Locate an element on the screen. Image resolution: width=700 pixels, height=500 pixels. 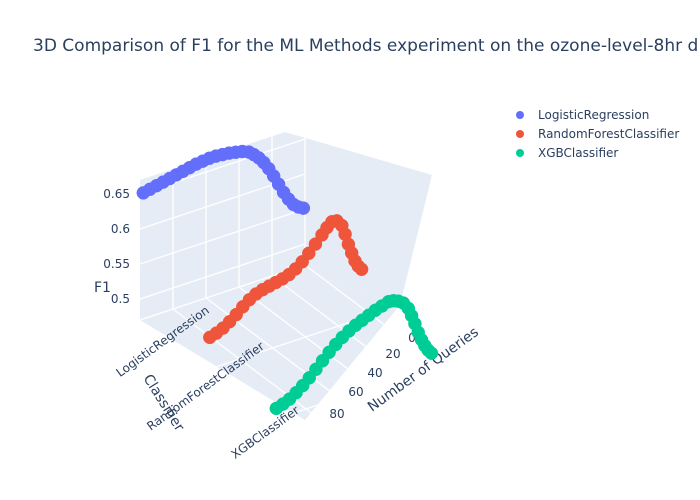
right-wall-pane is located at coordinates (358, 218).